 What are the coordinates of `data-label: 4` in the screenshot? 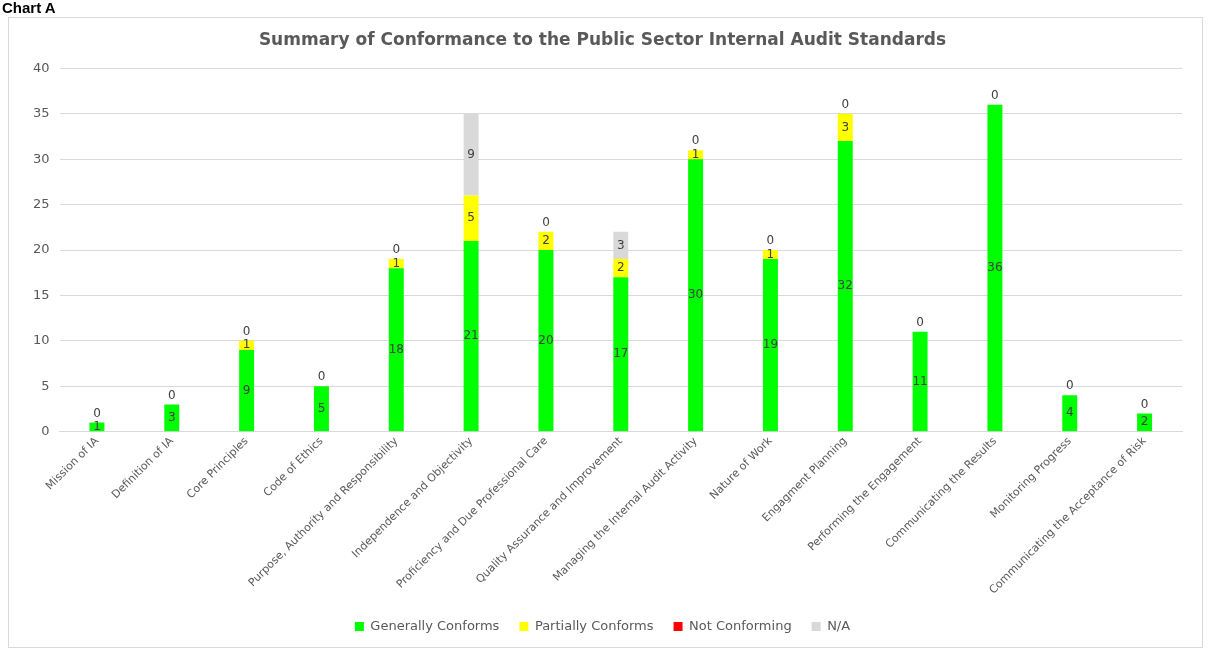 It's located at (1069, 412).